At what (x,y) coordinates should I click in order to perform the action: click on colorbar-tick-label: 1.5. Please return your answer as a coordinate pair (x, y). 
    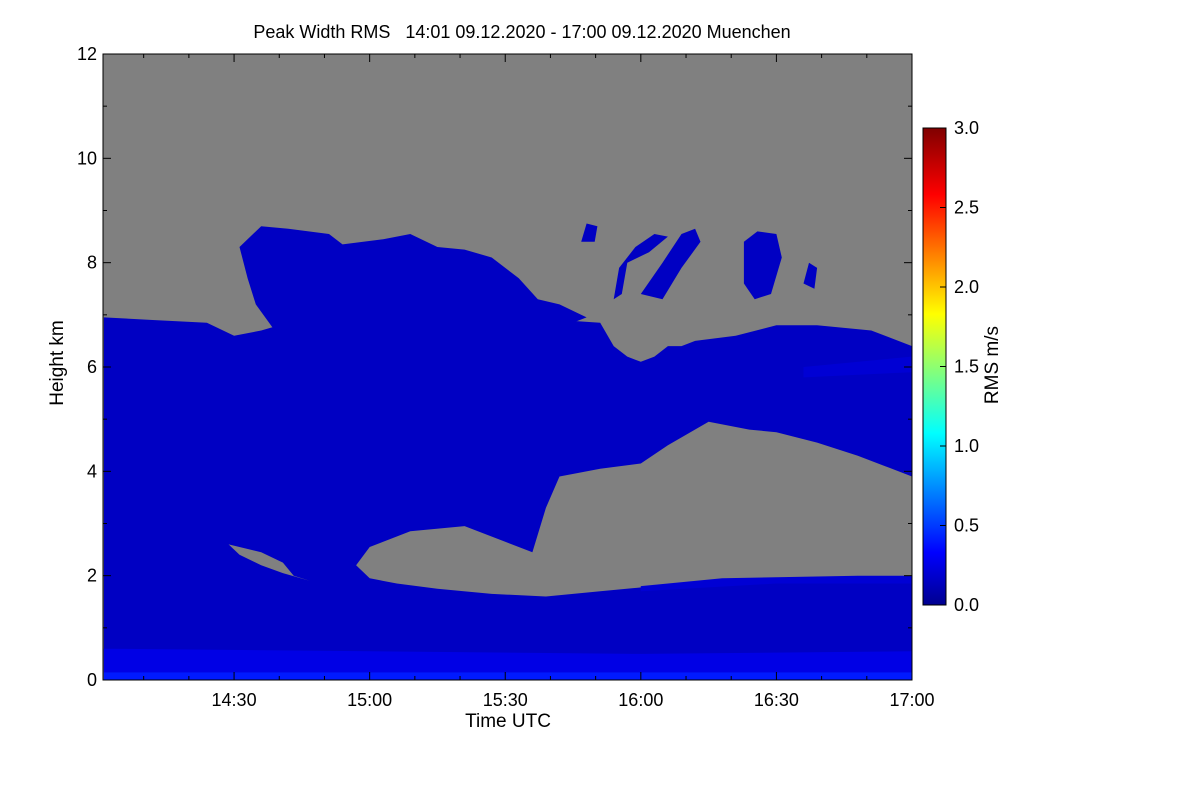
    Looking at the image, I should click on (966, 367).